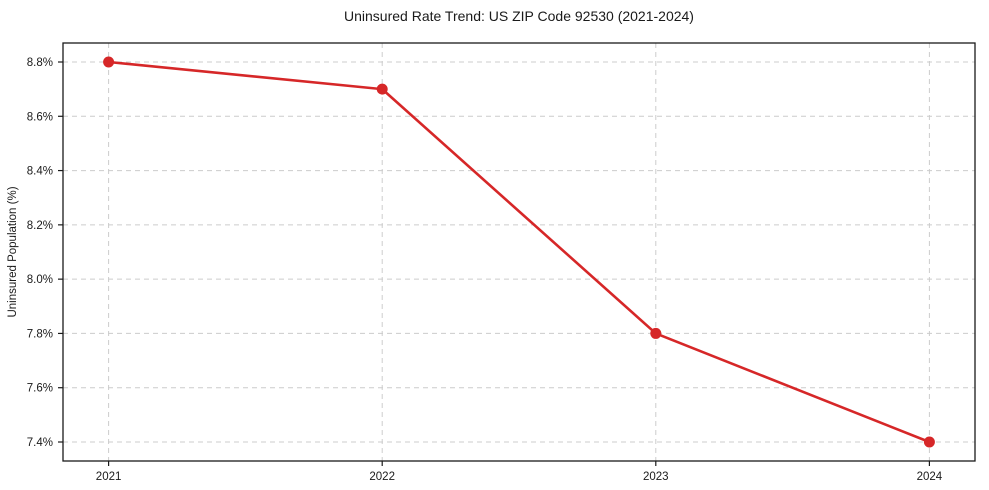 Image resolution: width=989 pixels, height=490 pixels. What do you see at coordinates (40, 226) in the screenshot?
I see `y-tick-label: 8.2%` at bounding box center [40, 226].